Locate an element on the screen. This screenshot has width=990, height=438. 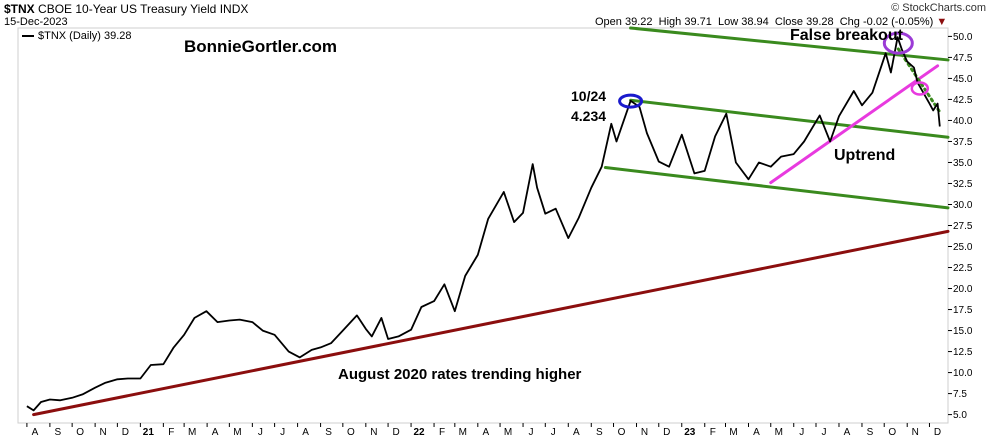
trendline-channel-bottom is located at coordinates (776, 188).